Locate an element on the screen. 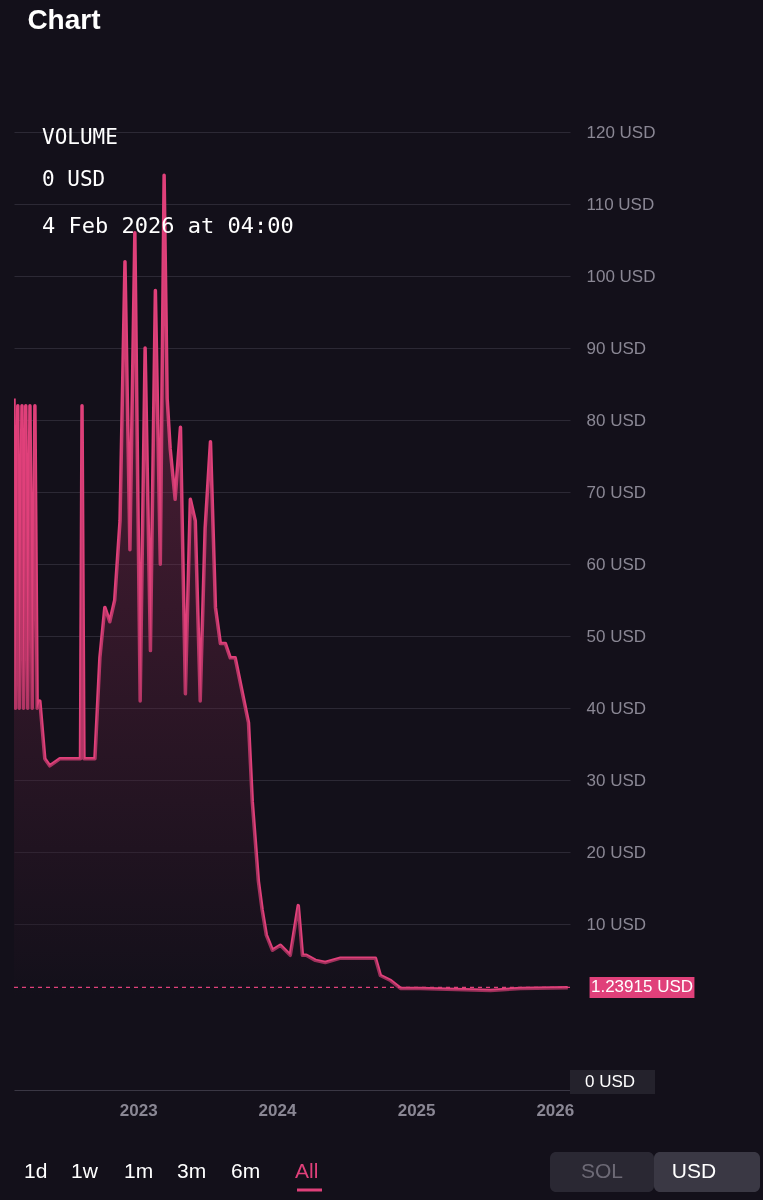 Image resolution: width=763 pixels, height=1200 pixels. annotation: 0 USD is located at coordinates (74, 179).